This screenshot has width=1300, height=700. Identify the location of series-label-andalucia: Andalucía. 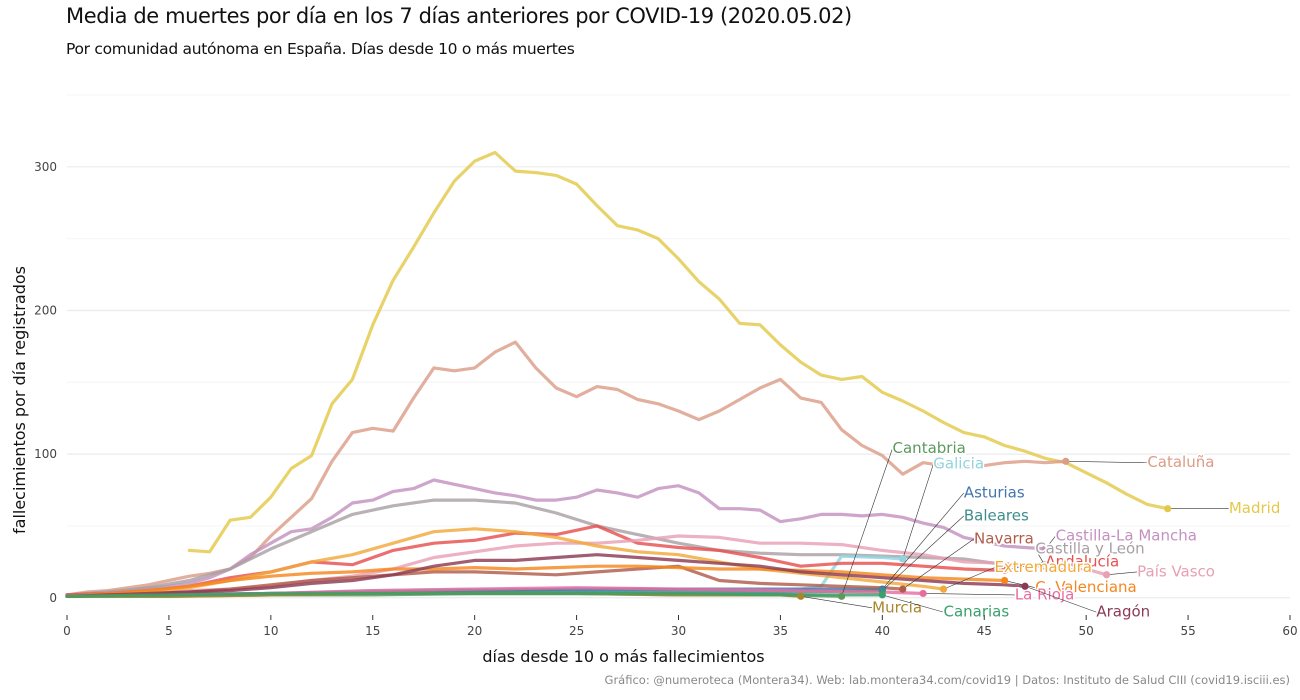
(1082, 561).